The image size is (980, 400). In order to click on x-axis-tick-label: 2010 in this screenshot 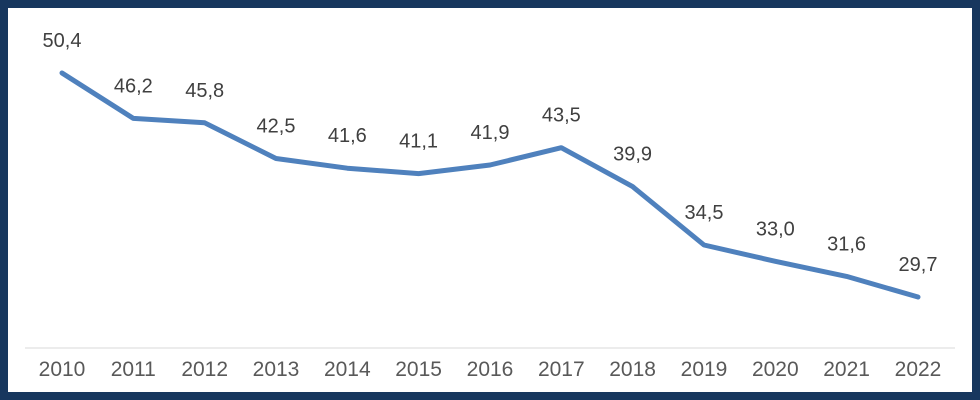, I will do `click(62, 369)`.